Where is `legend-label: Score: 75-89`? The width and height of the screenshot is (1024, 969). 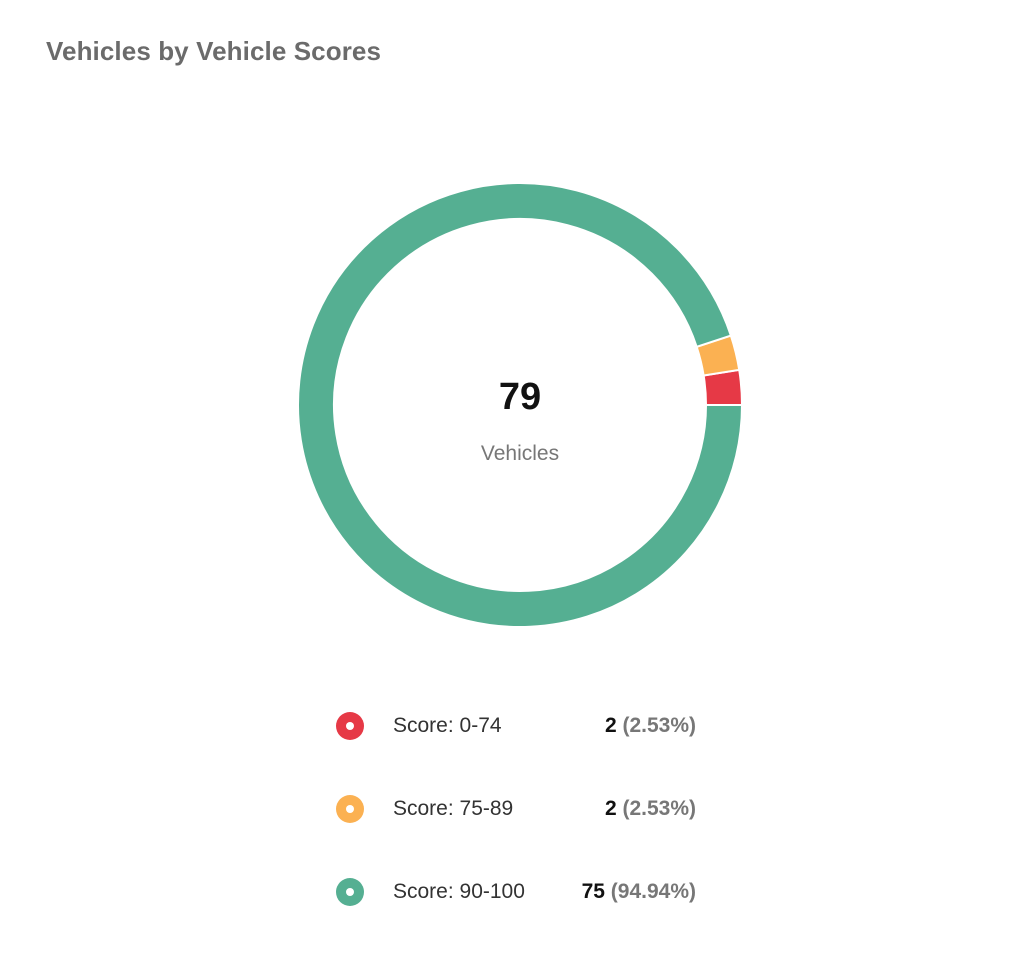
legend-label: Score: 75-89 is located at coordinates (453, 808).